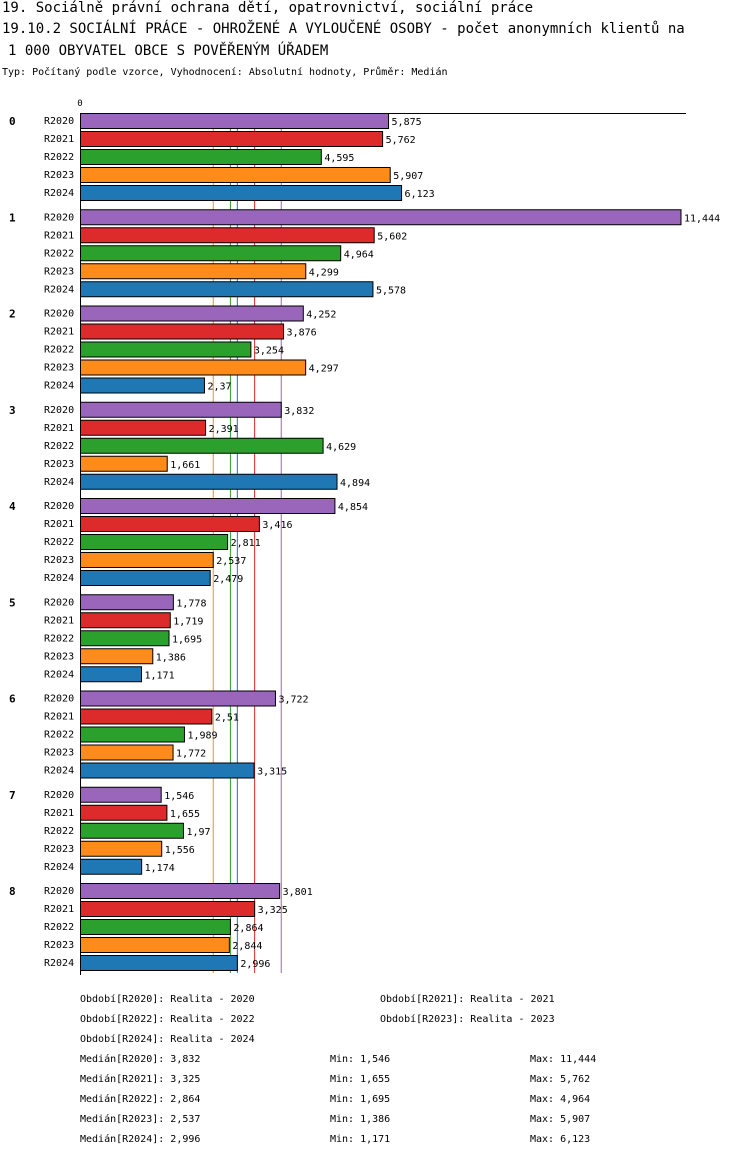  I want to click on value-label: 1,695, so click(187, 639).